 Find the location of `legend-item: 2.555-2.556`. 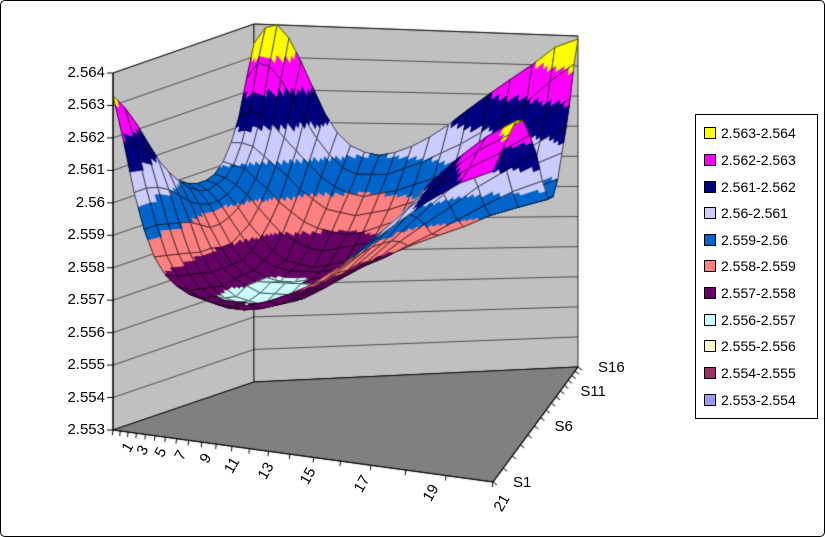

legend-item: 2.555-2.556 is located at coordinates (760, 346).